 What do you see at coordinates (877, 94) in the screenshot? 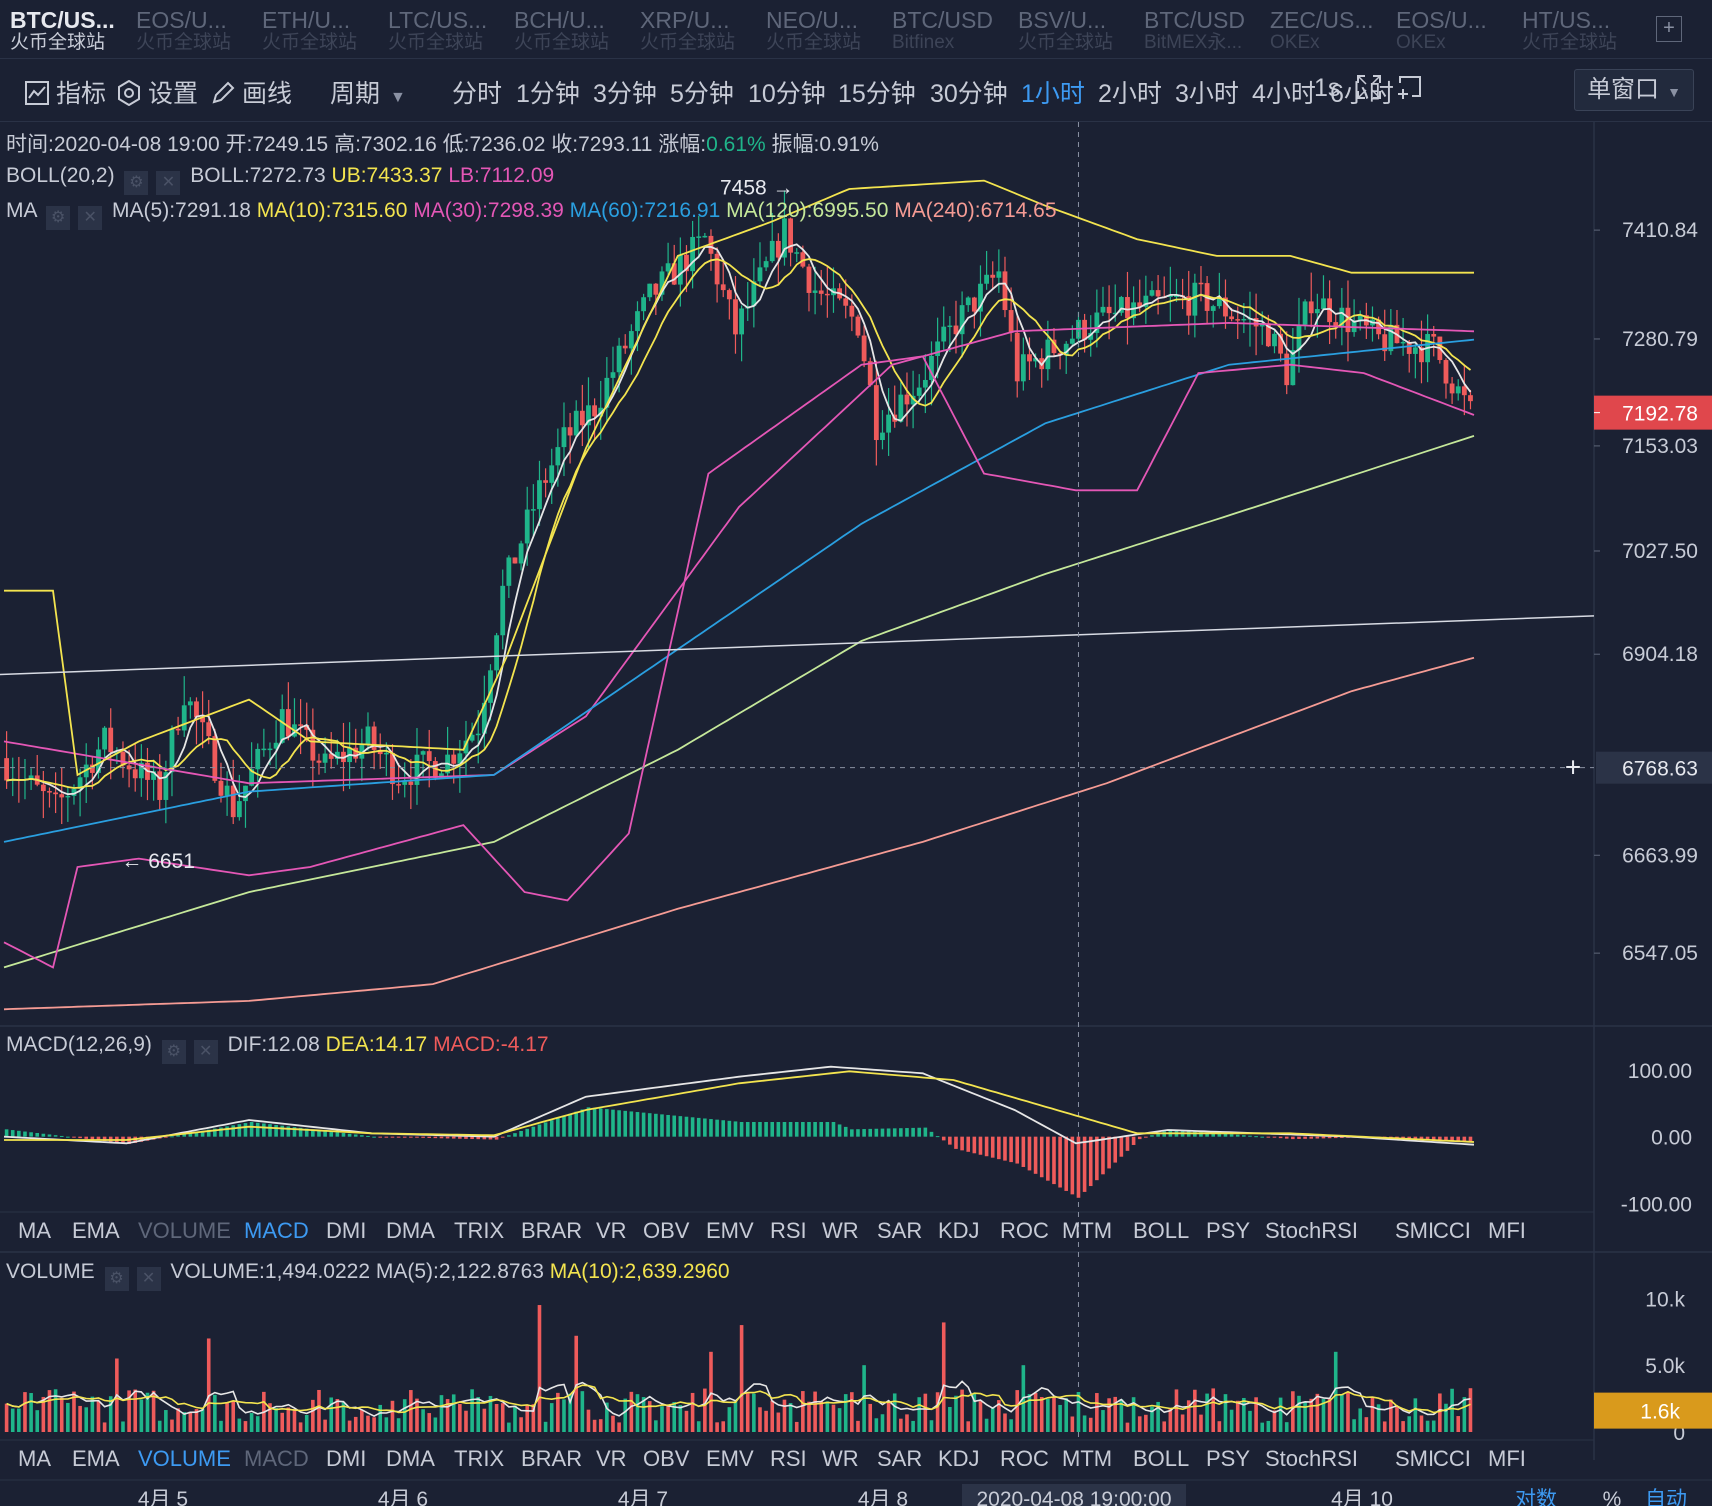
I see `interval-button: 15分钟` at bounding box center [877, 94].